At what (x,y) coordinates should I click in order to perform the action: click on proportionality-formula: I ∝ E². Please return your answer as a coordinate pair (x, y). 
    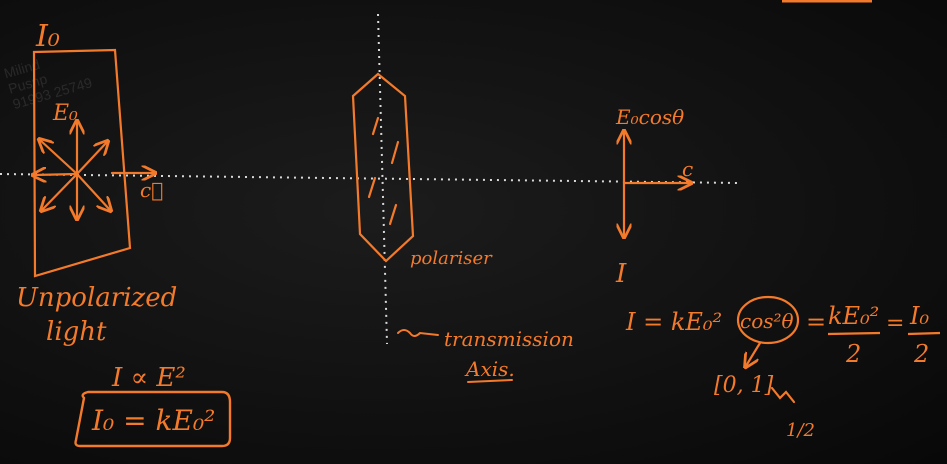
    Looking at the image, I should click on (148, 378).